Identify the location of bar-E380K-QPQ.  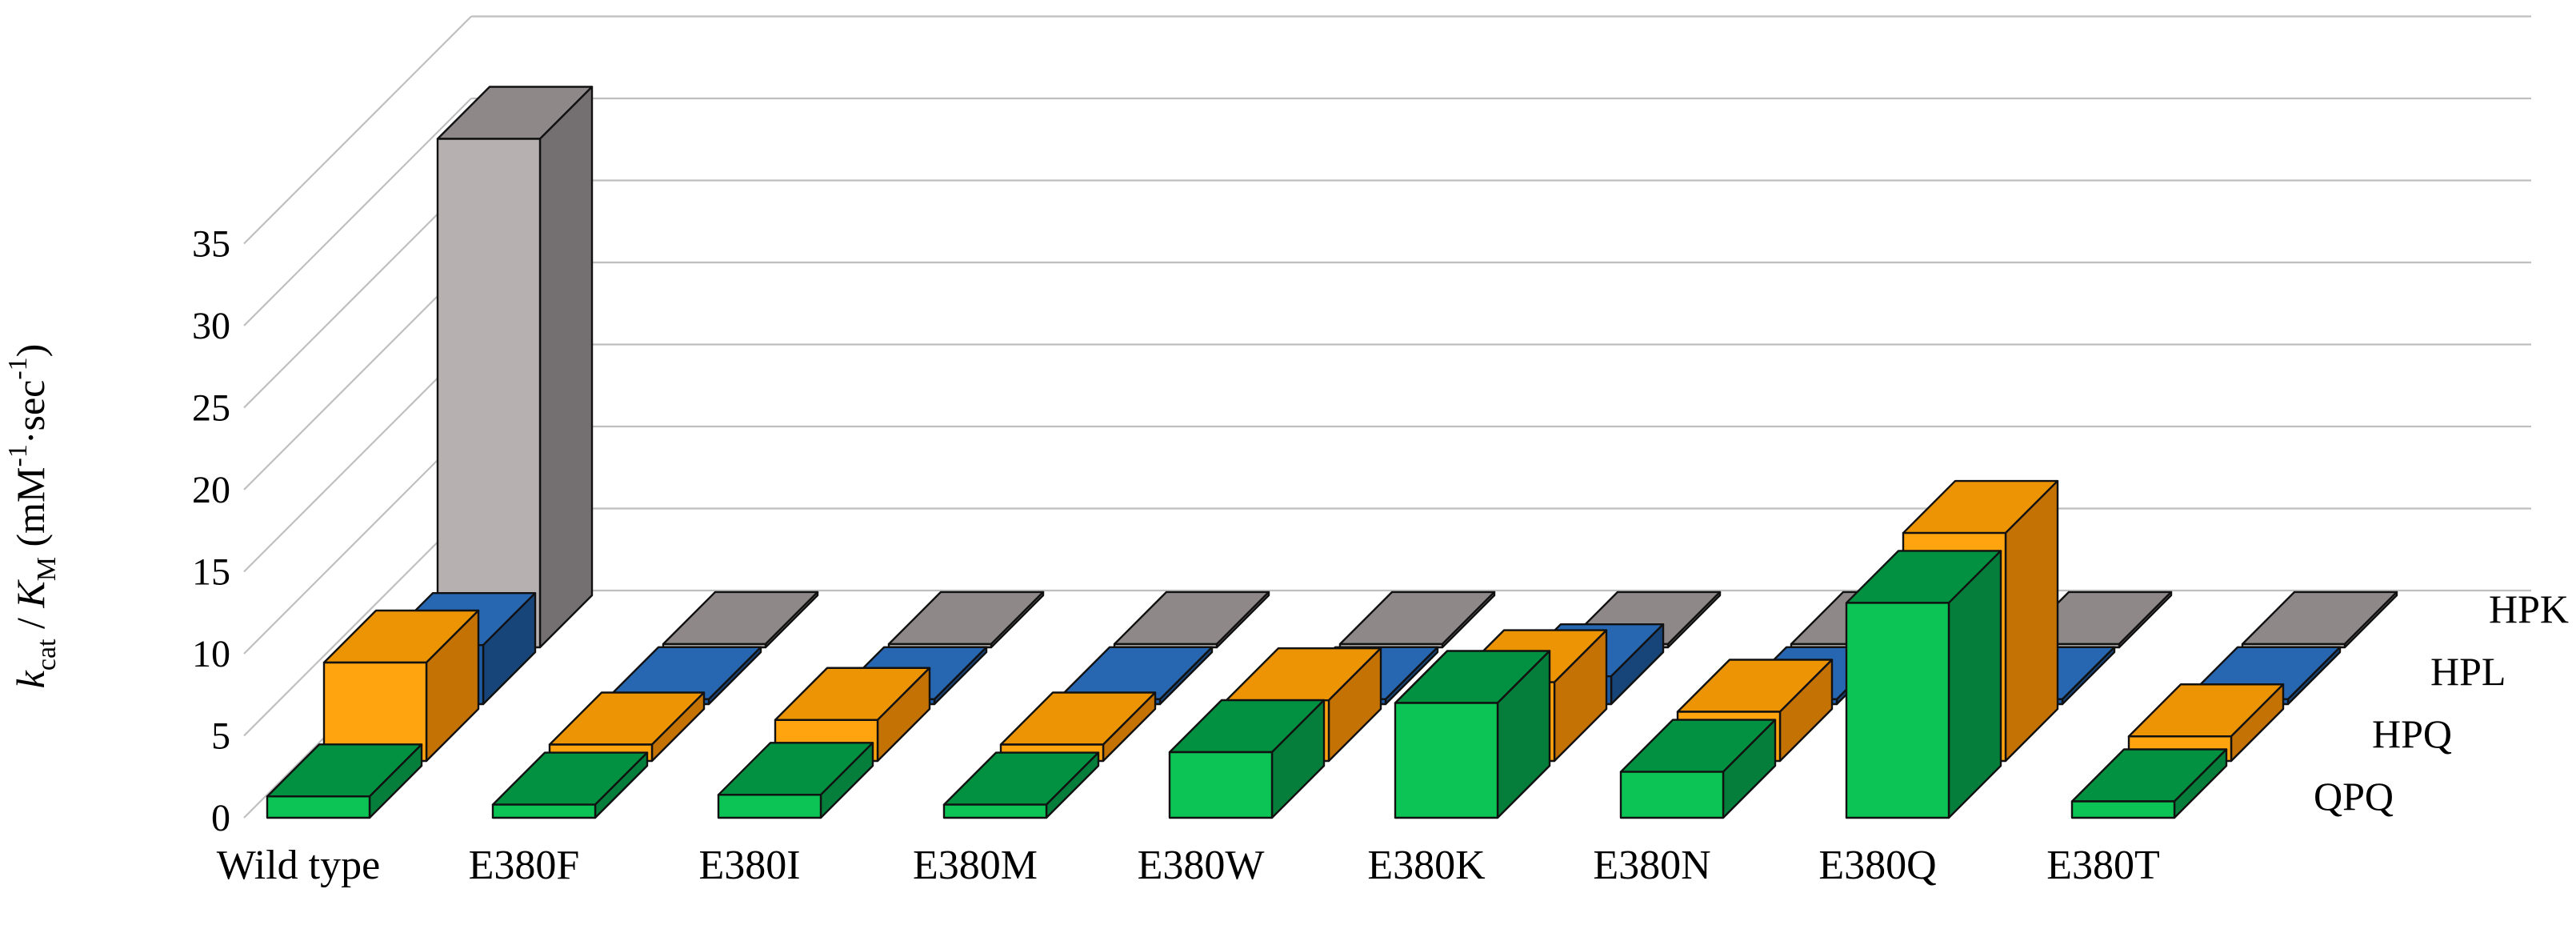
(1472, 734).